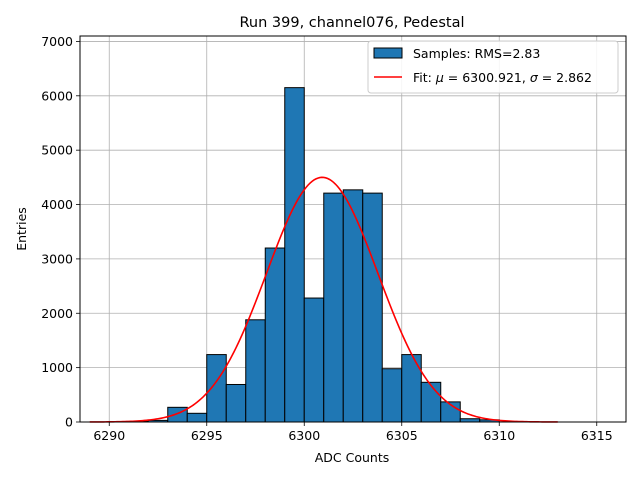 The width and height of the screenshot is (640, 480). What do you see at coordinates (57, 41) in the screenshot?
I see `y-tick-label: 7000` at bounding box center [57, 41].